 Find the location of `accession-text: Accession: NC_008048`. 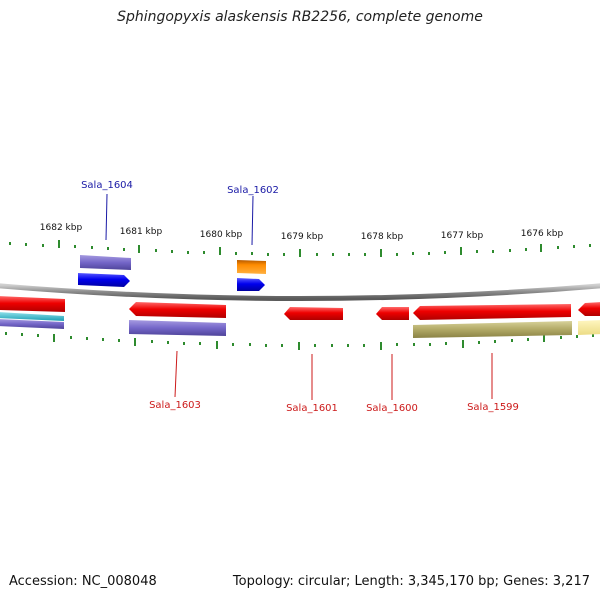

accession-text: Accession: NC_008048 is located at coordinates (83, 581).